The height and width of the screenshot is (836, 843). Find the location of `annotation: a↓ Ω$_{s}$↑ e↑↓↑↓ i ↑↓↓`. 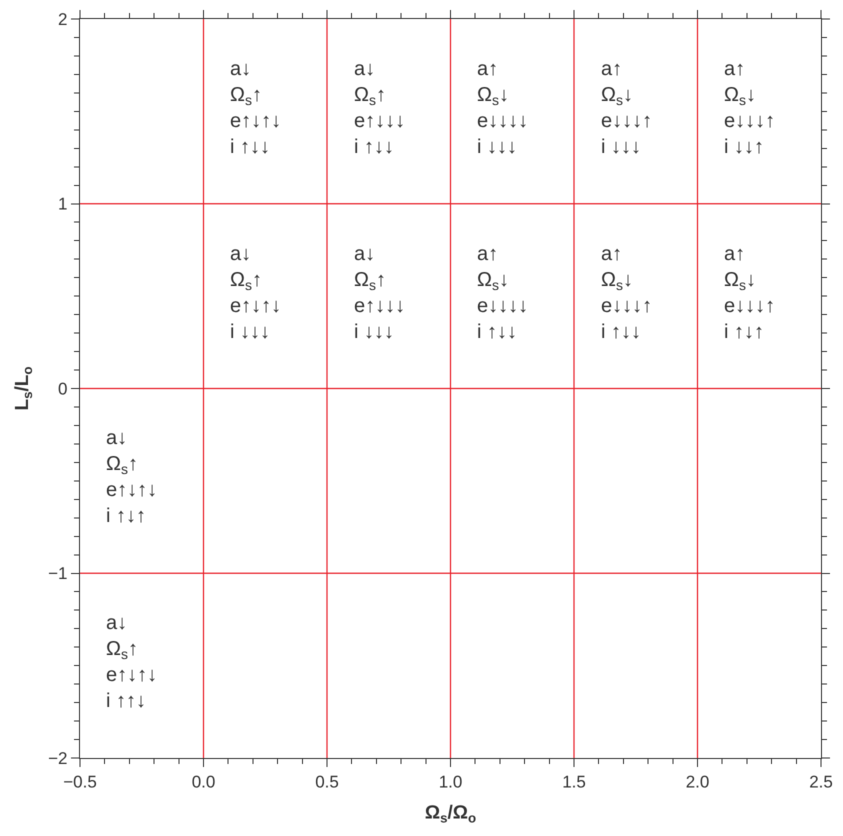

annotation: a↓ Ω$_{s}$↑ e↑↓↑↓ i ↑↓↓ is located at coordinates (256, 108).